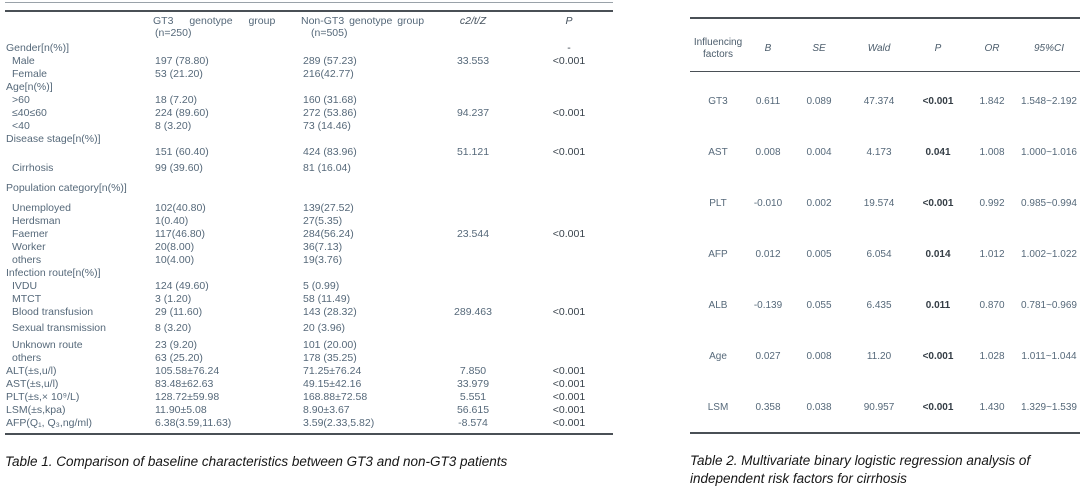  What do you see at coordinates (309, 434) in the screenshot?
I see `table1-bottom-rule` at bounding box center [309, 434].